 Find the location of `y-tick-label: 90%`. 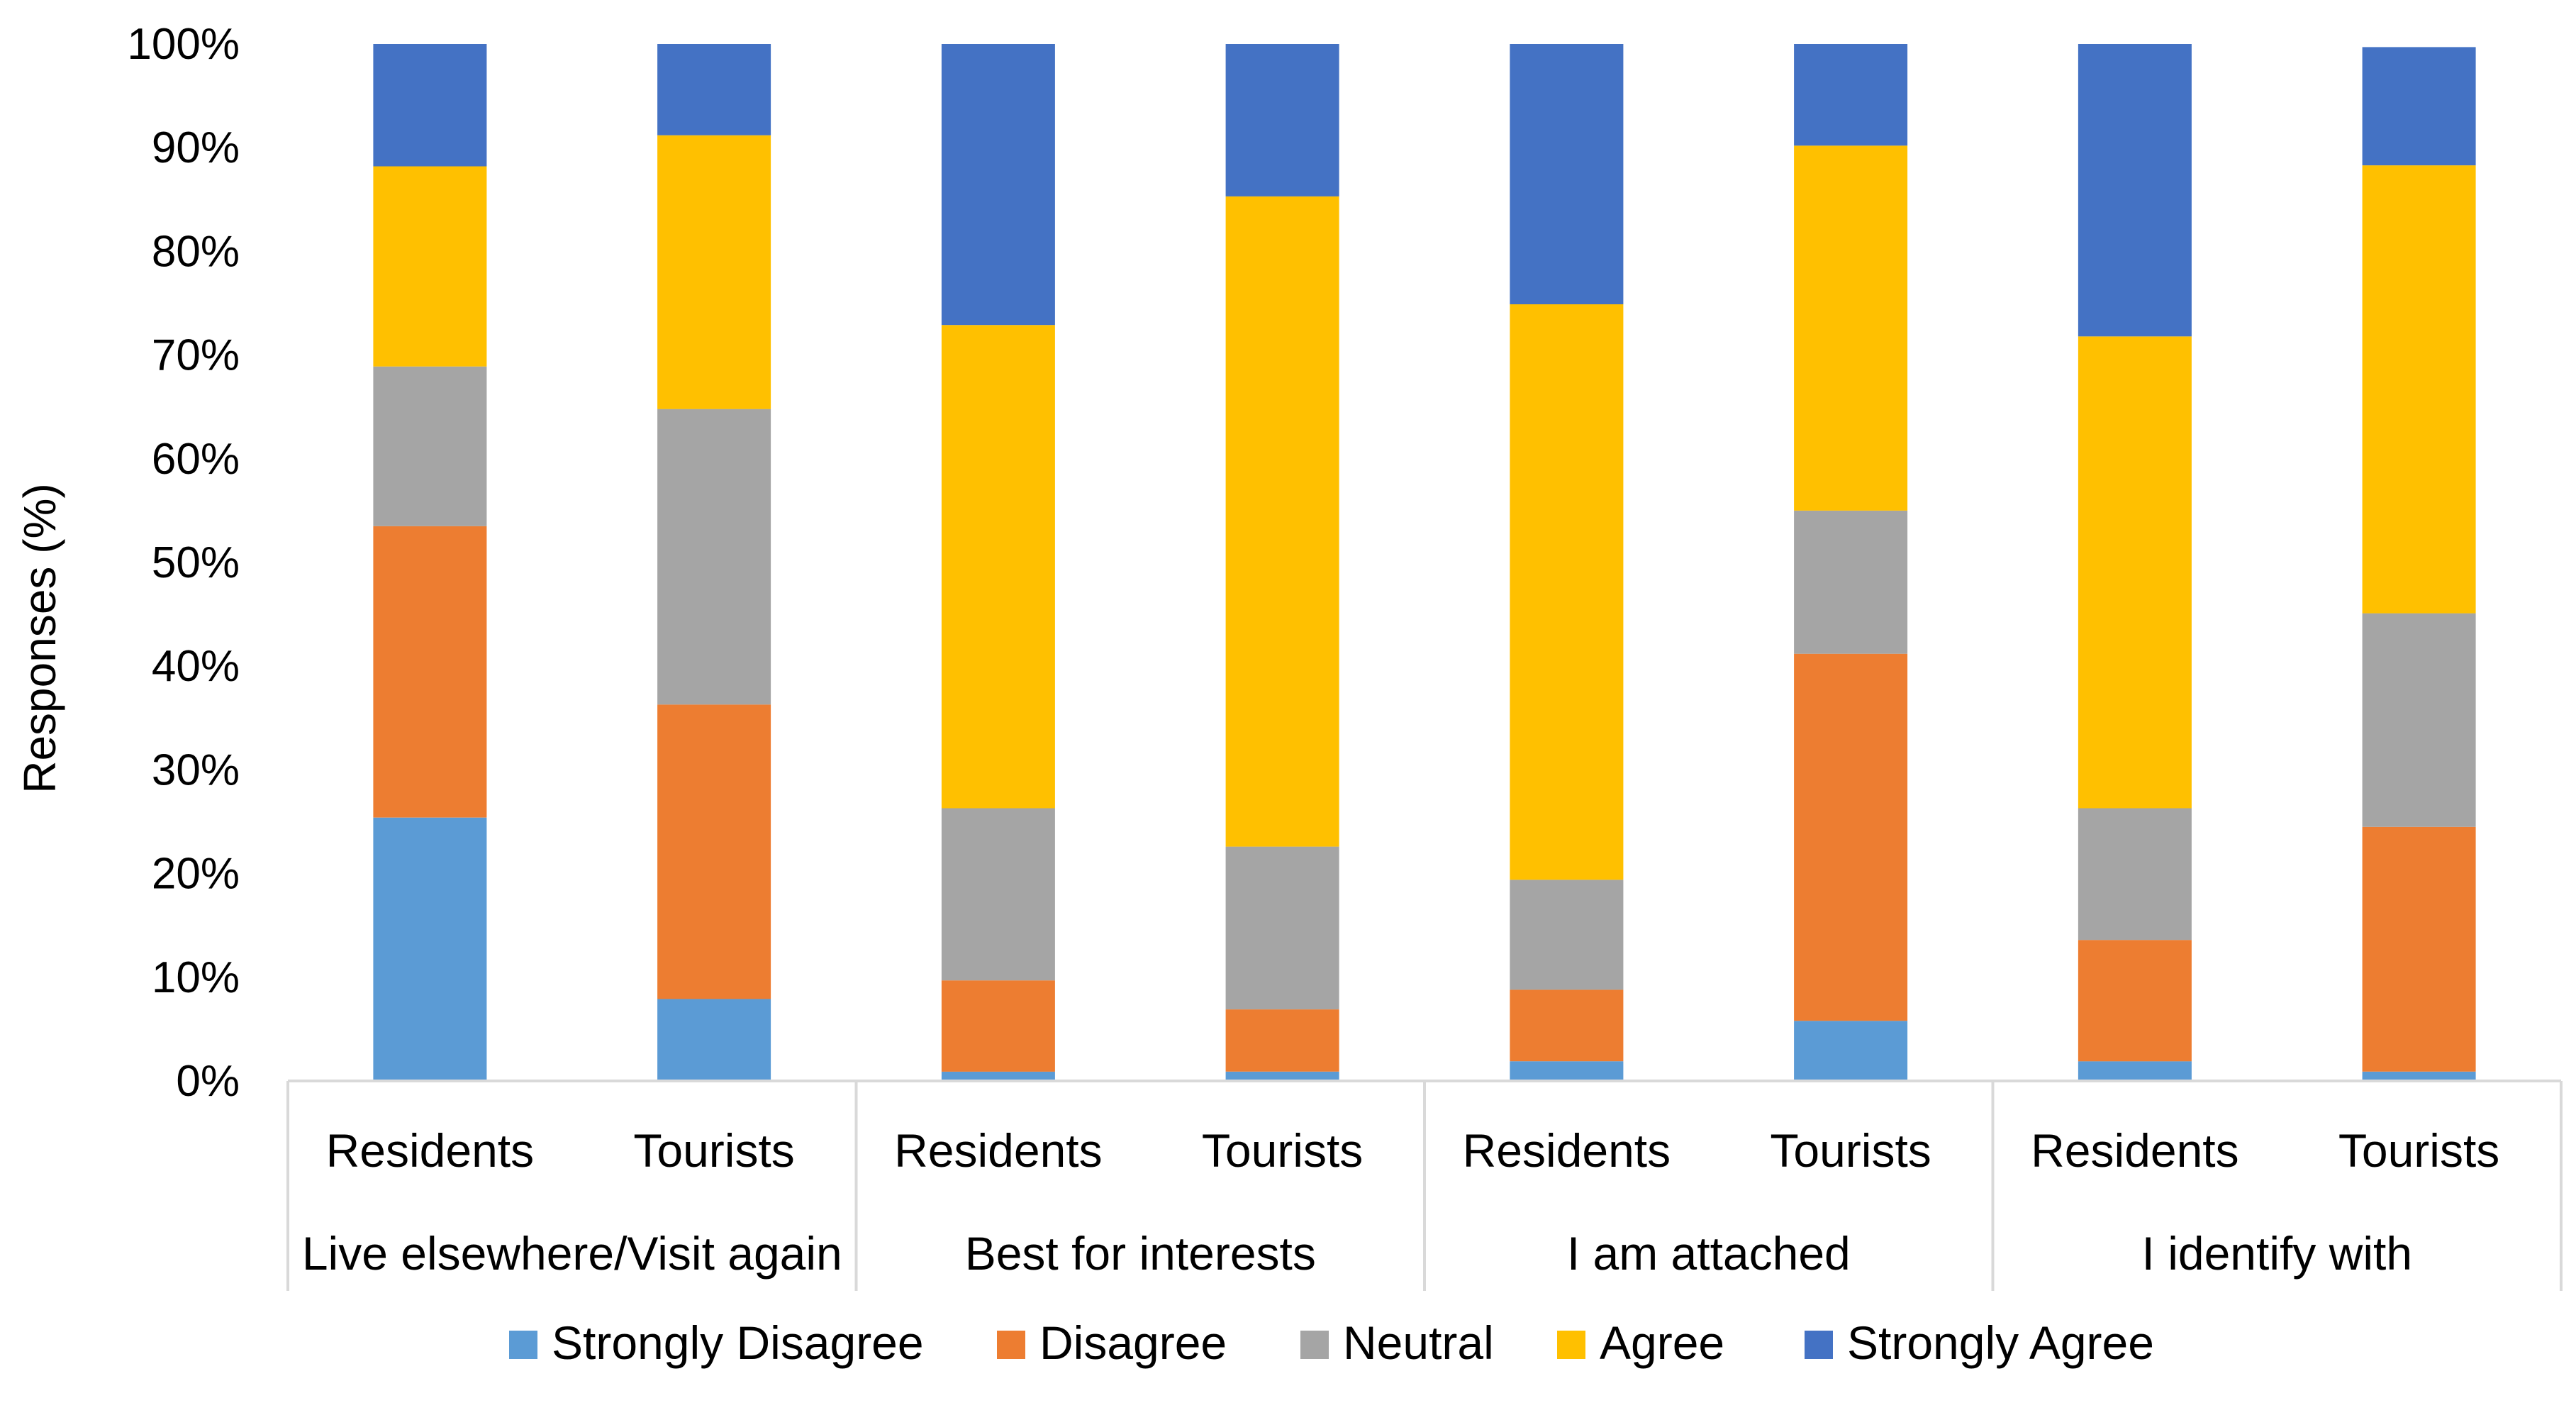

y-tick-label: 90% is located at coordinates (196, 147).